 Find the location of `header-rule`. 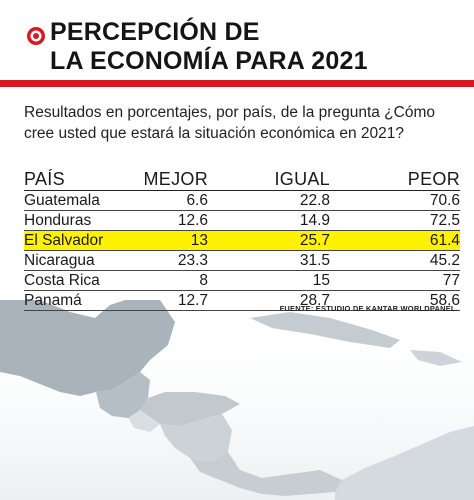

header-rule is located at coordinates (237, 83).